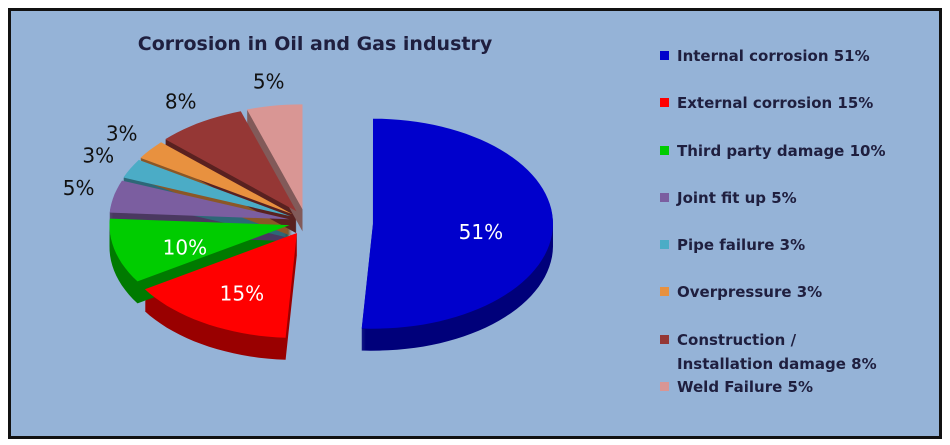  What do you see at coordinates (181, 101) in the screenshot?
I see `data-label: 8%` at bounding box center [181, 101].